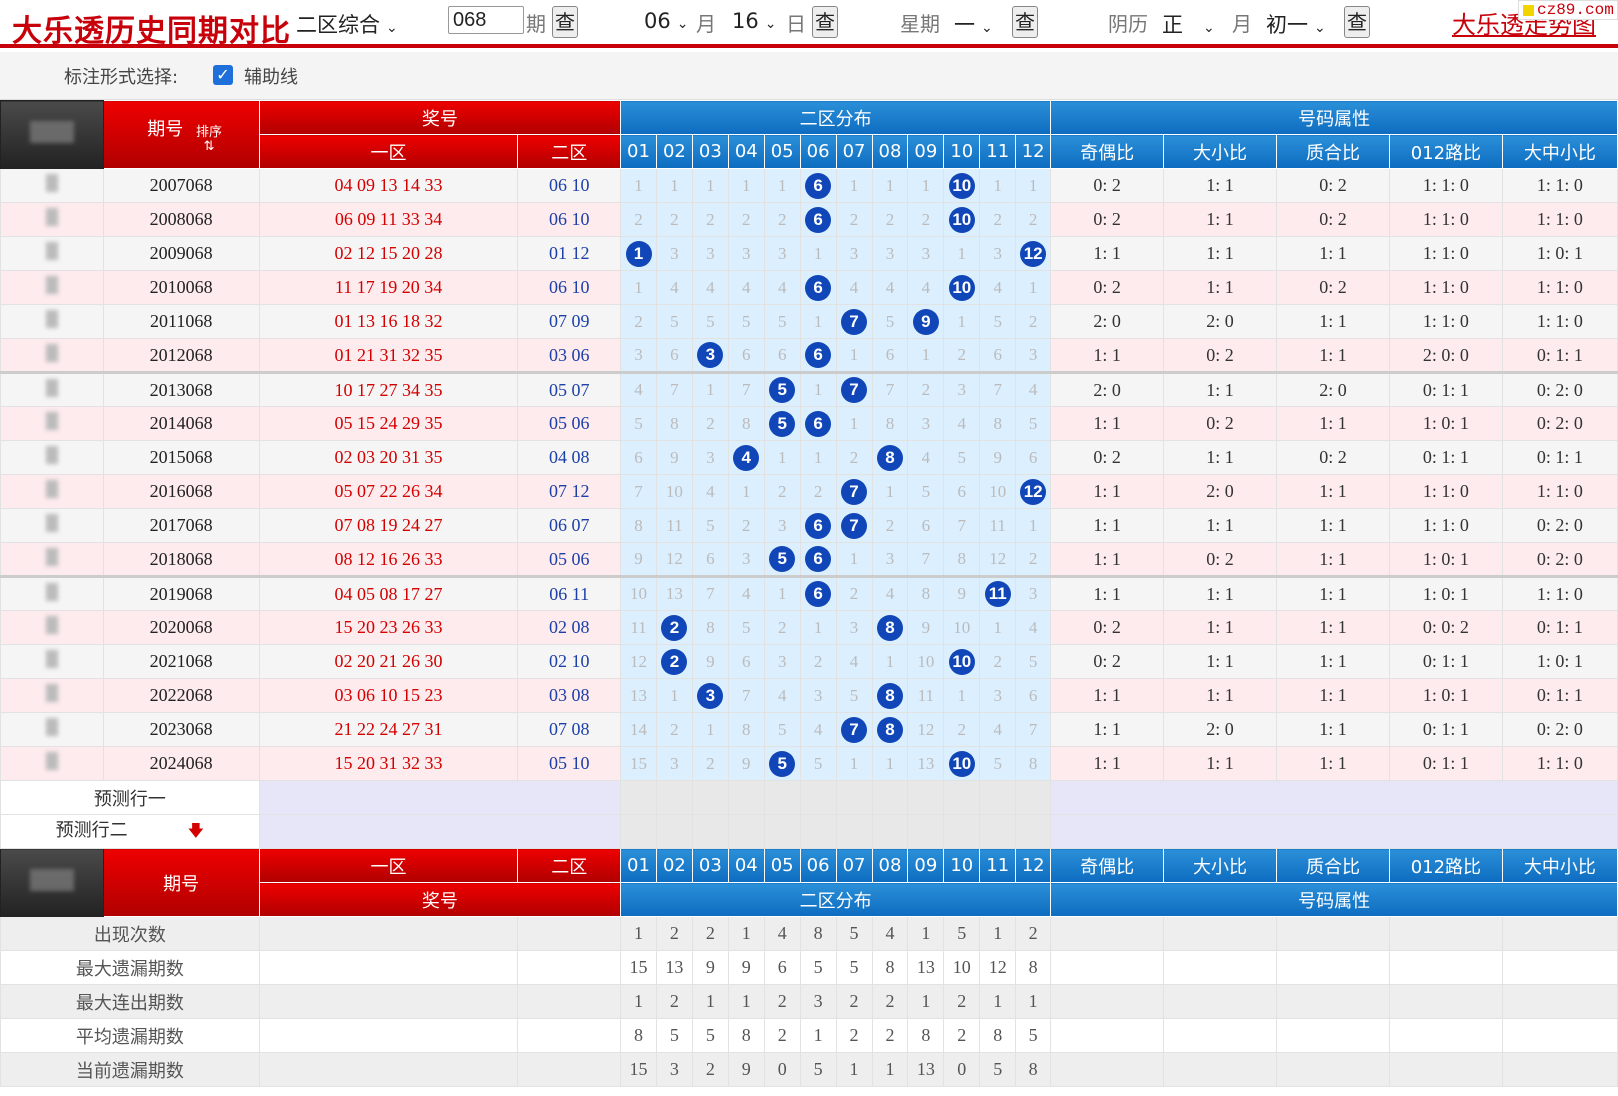  Describe the element at coordinates (926, 967) in the screenshot. I see `stats-value: 13` at that location.